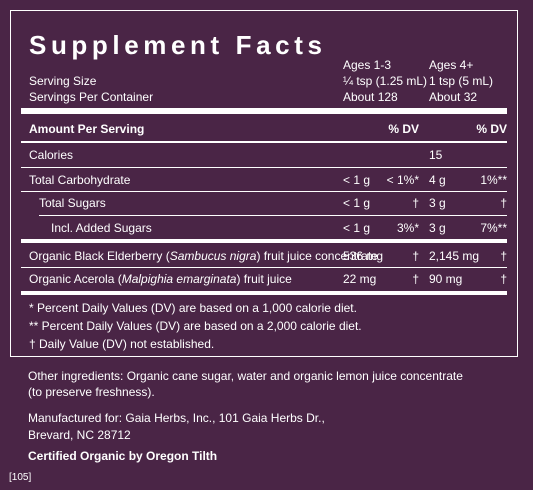 The width and height of the screenshot is (533, 490). What do you see at coordinates (461, 81) in the screenshot?
I see `col2-serving-size: 1 tsp (5 mL)` at bounding box center [461, 81].